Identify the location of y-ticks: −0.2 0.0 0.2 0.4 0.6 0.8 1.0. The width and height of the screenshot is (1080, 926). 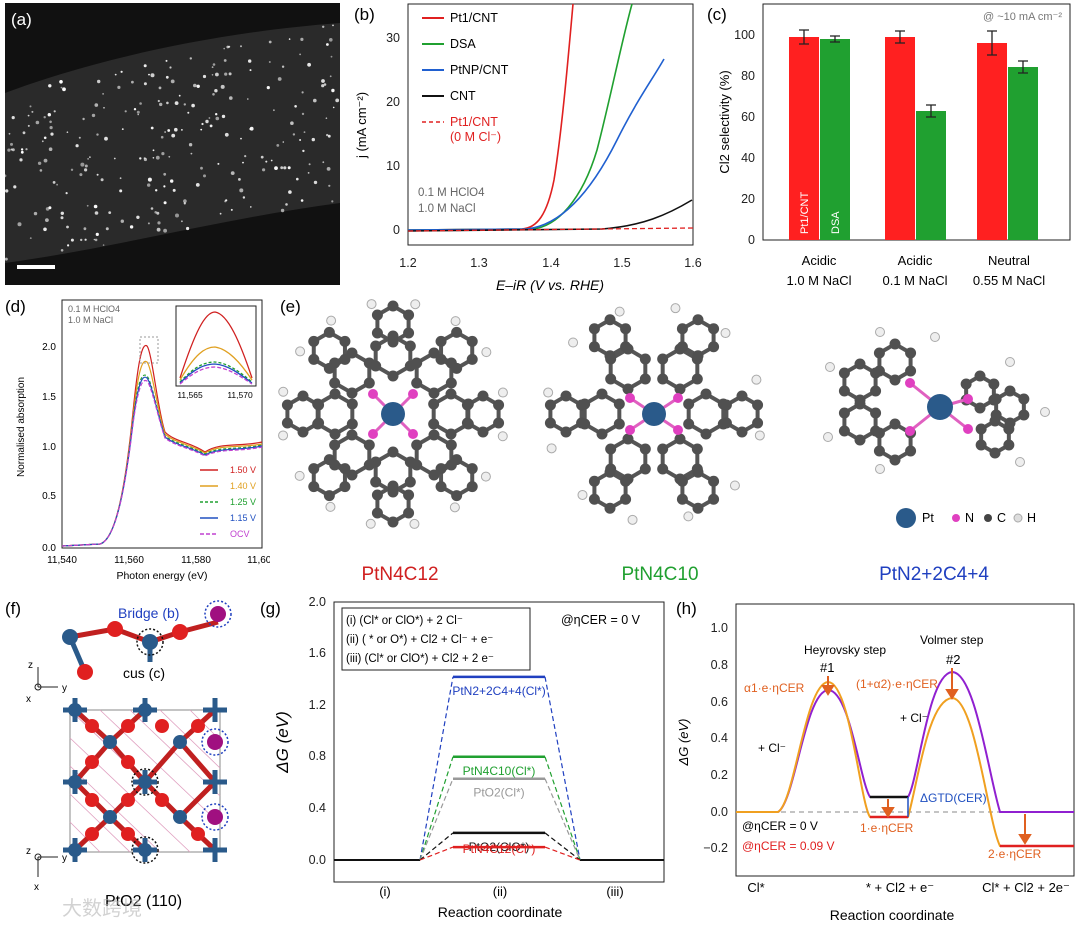
(715, 738).